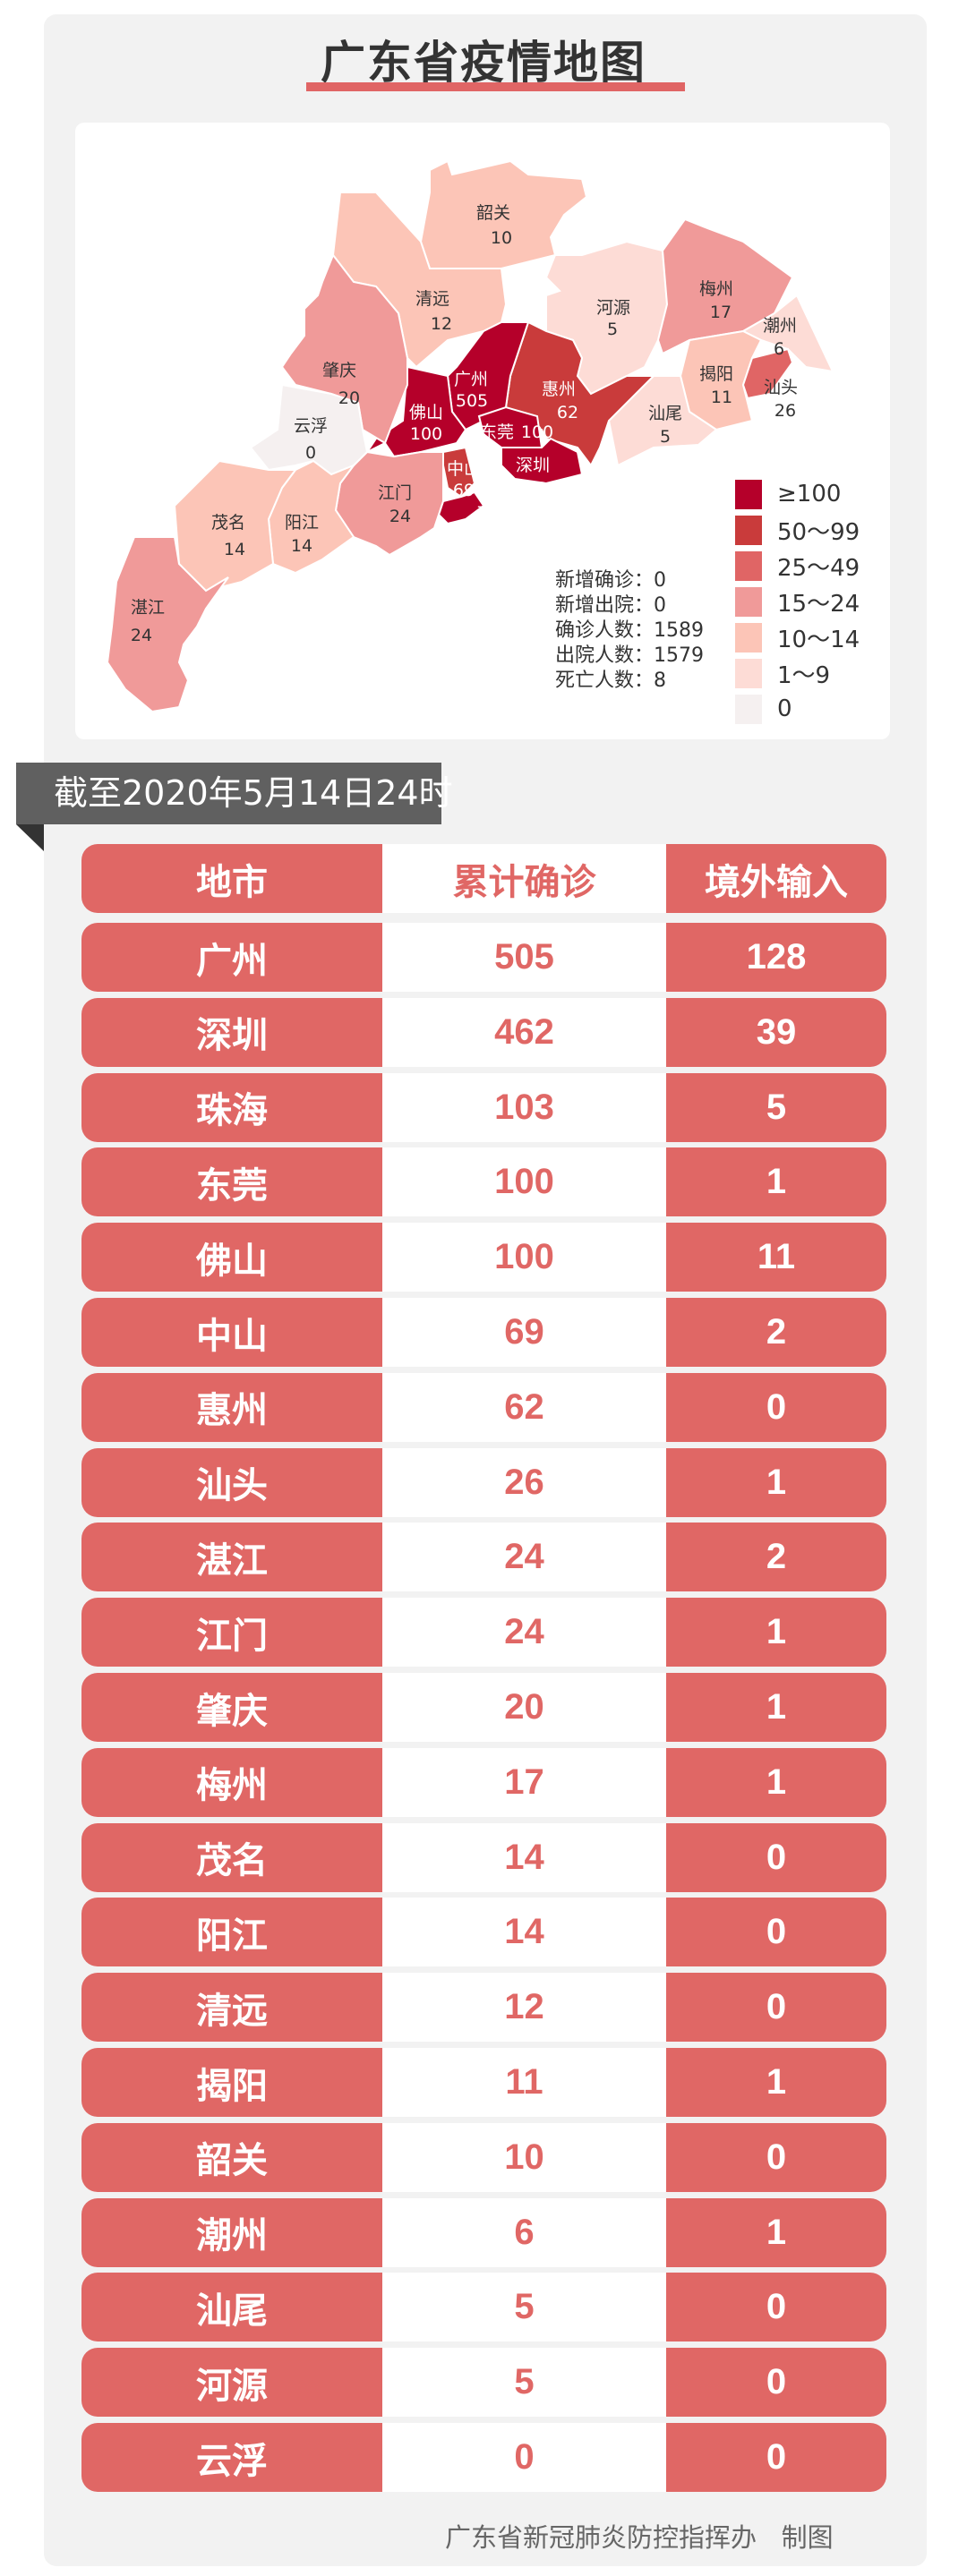 The height and width of the screenshot is (2576, 967). I want to click on legend-item: 25～49, so click(797, 566).